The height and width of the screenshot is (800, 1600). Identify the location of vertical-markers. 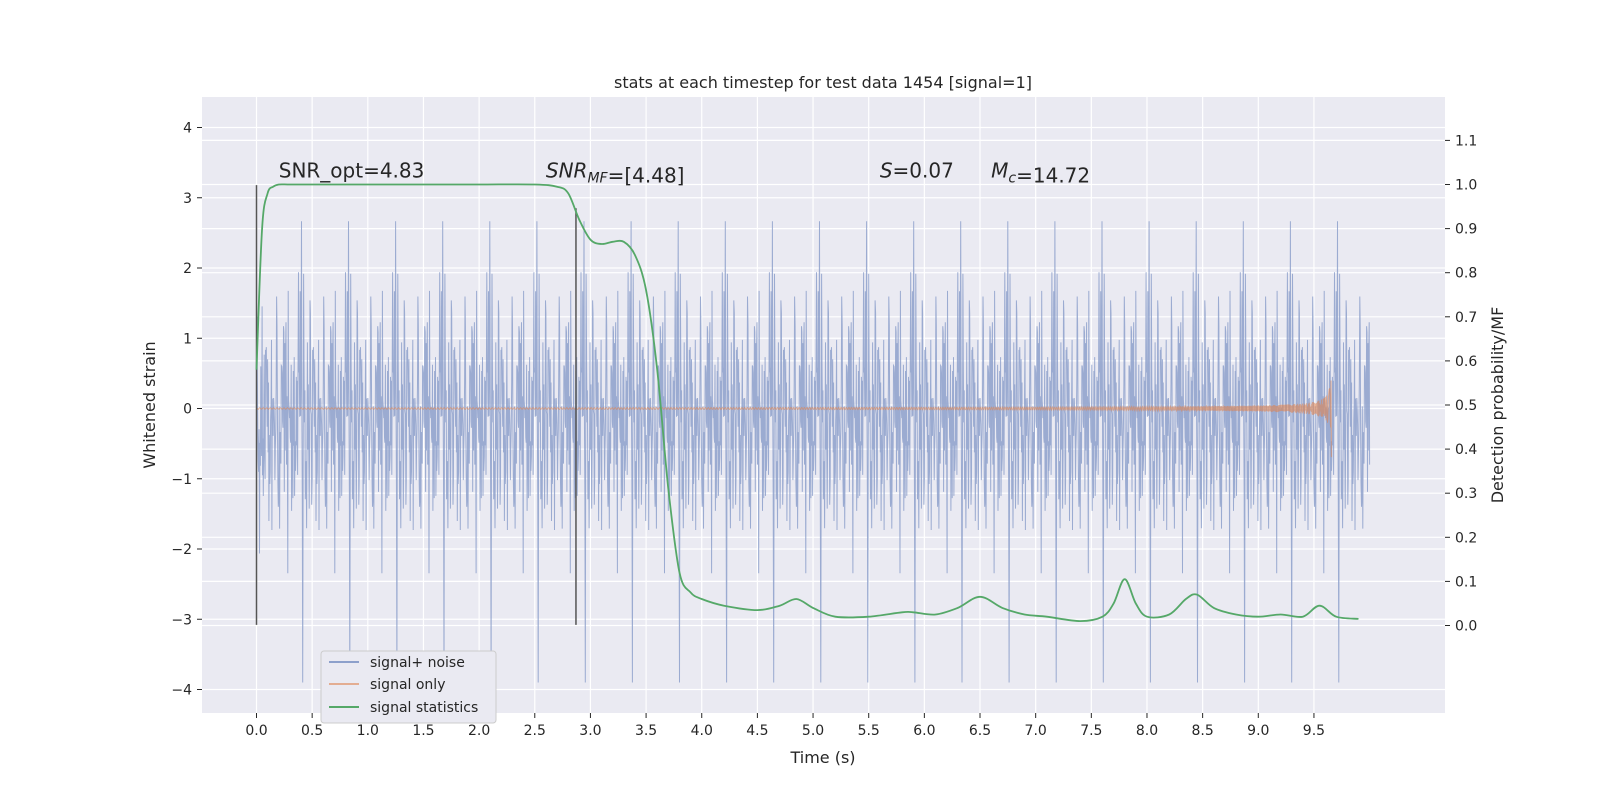
(416, 405).